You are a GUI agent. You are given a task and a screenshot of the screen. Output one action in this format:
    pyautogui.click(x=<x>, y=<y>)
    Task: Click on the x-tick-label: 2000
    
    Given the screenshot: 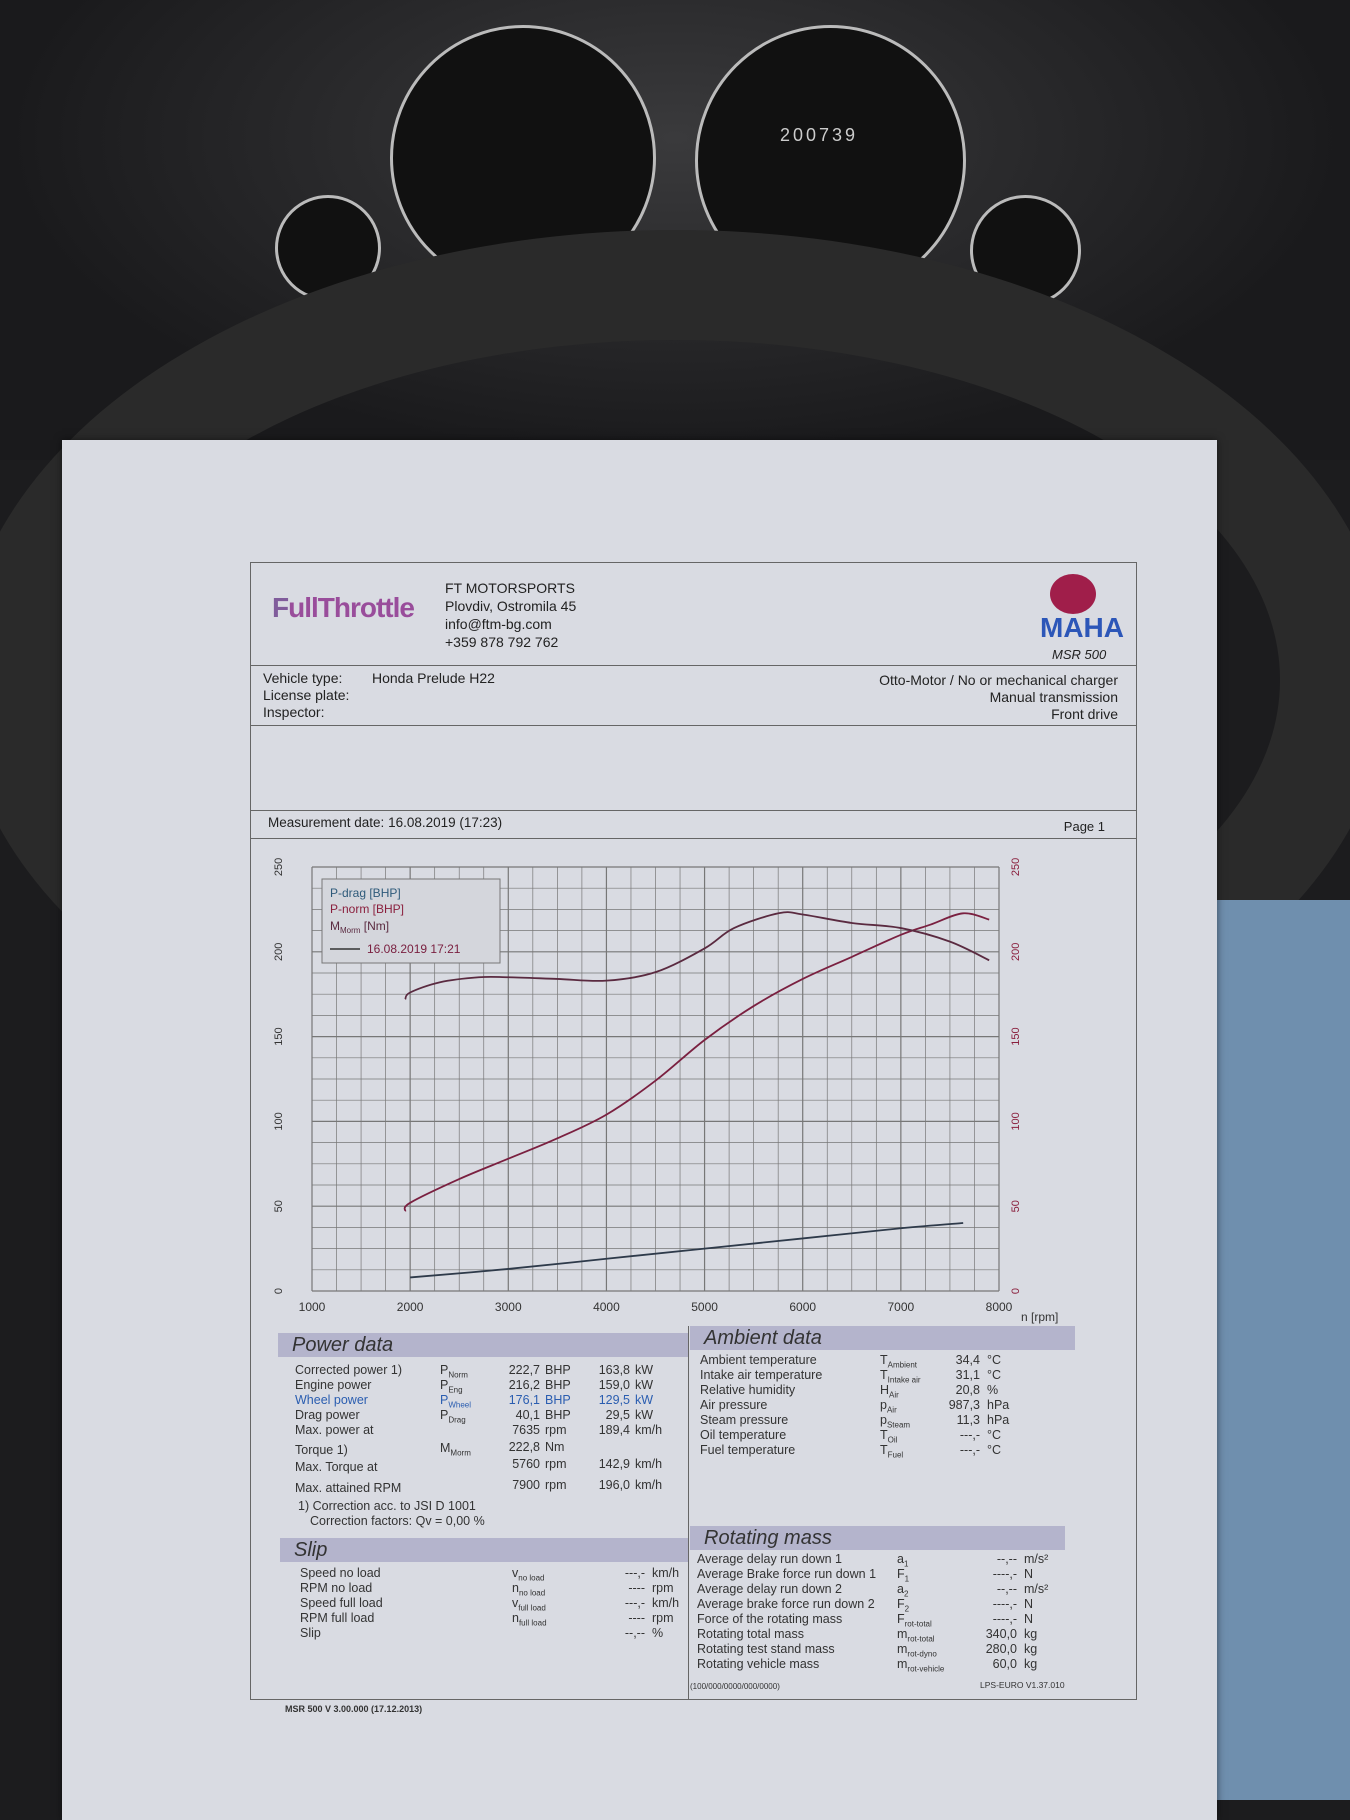 What is the action you would take?
    pyautogui.click(x=410, y=1307)
    